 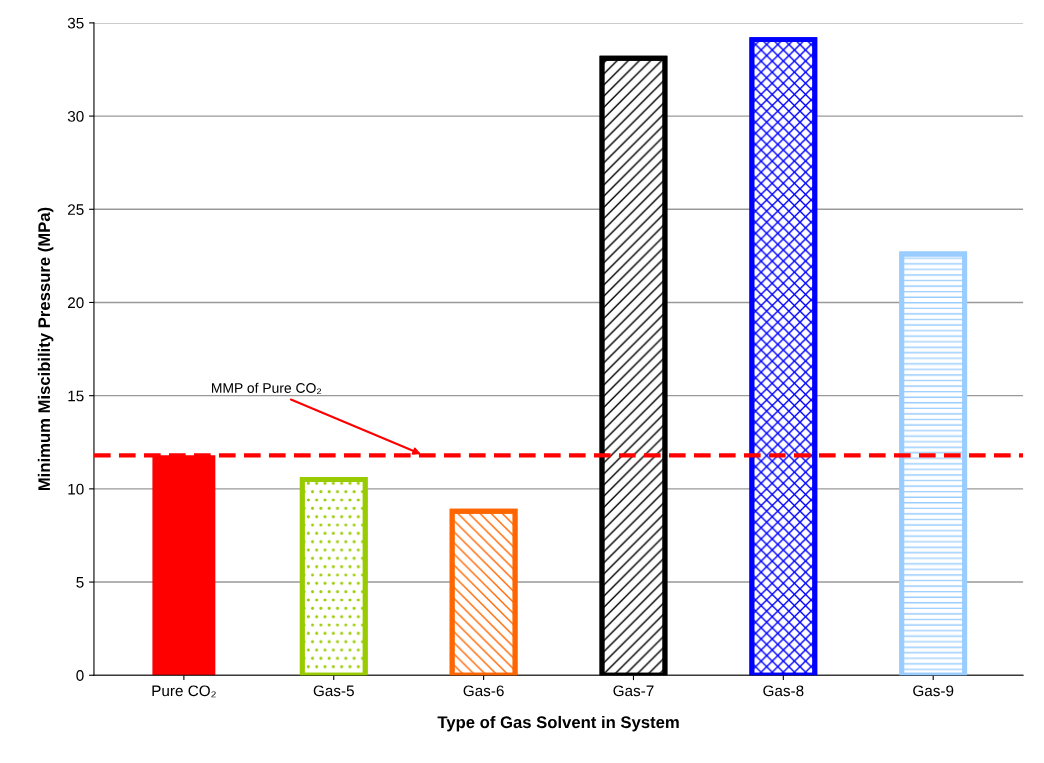 What do you see at coordinates (184, 691) in the screenshot?
I see `x-tick-label: Pure CO₂` at bounding box center [184, 691].